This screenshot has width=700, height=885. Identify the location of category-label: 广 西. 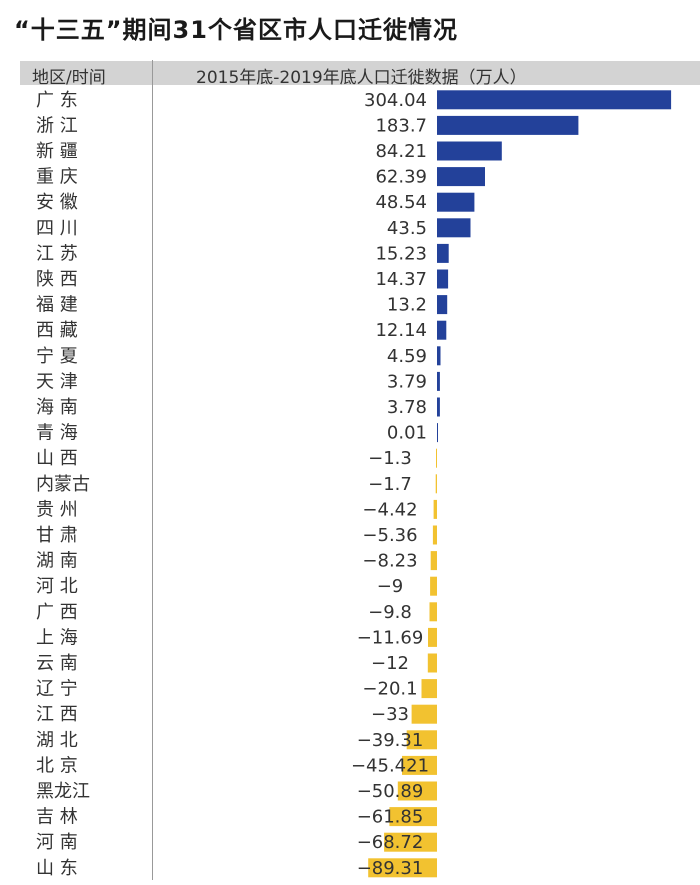
(57, 612).